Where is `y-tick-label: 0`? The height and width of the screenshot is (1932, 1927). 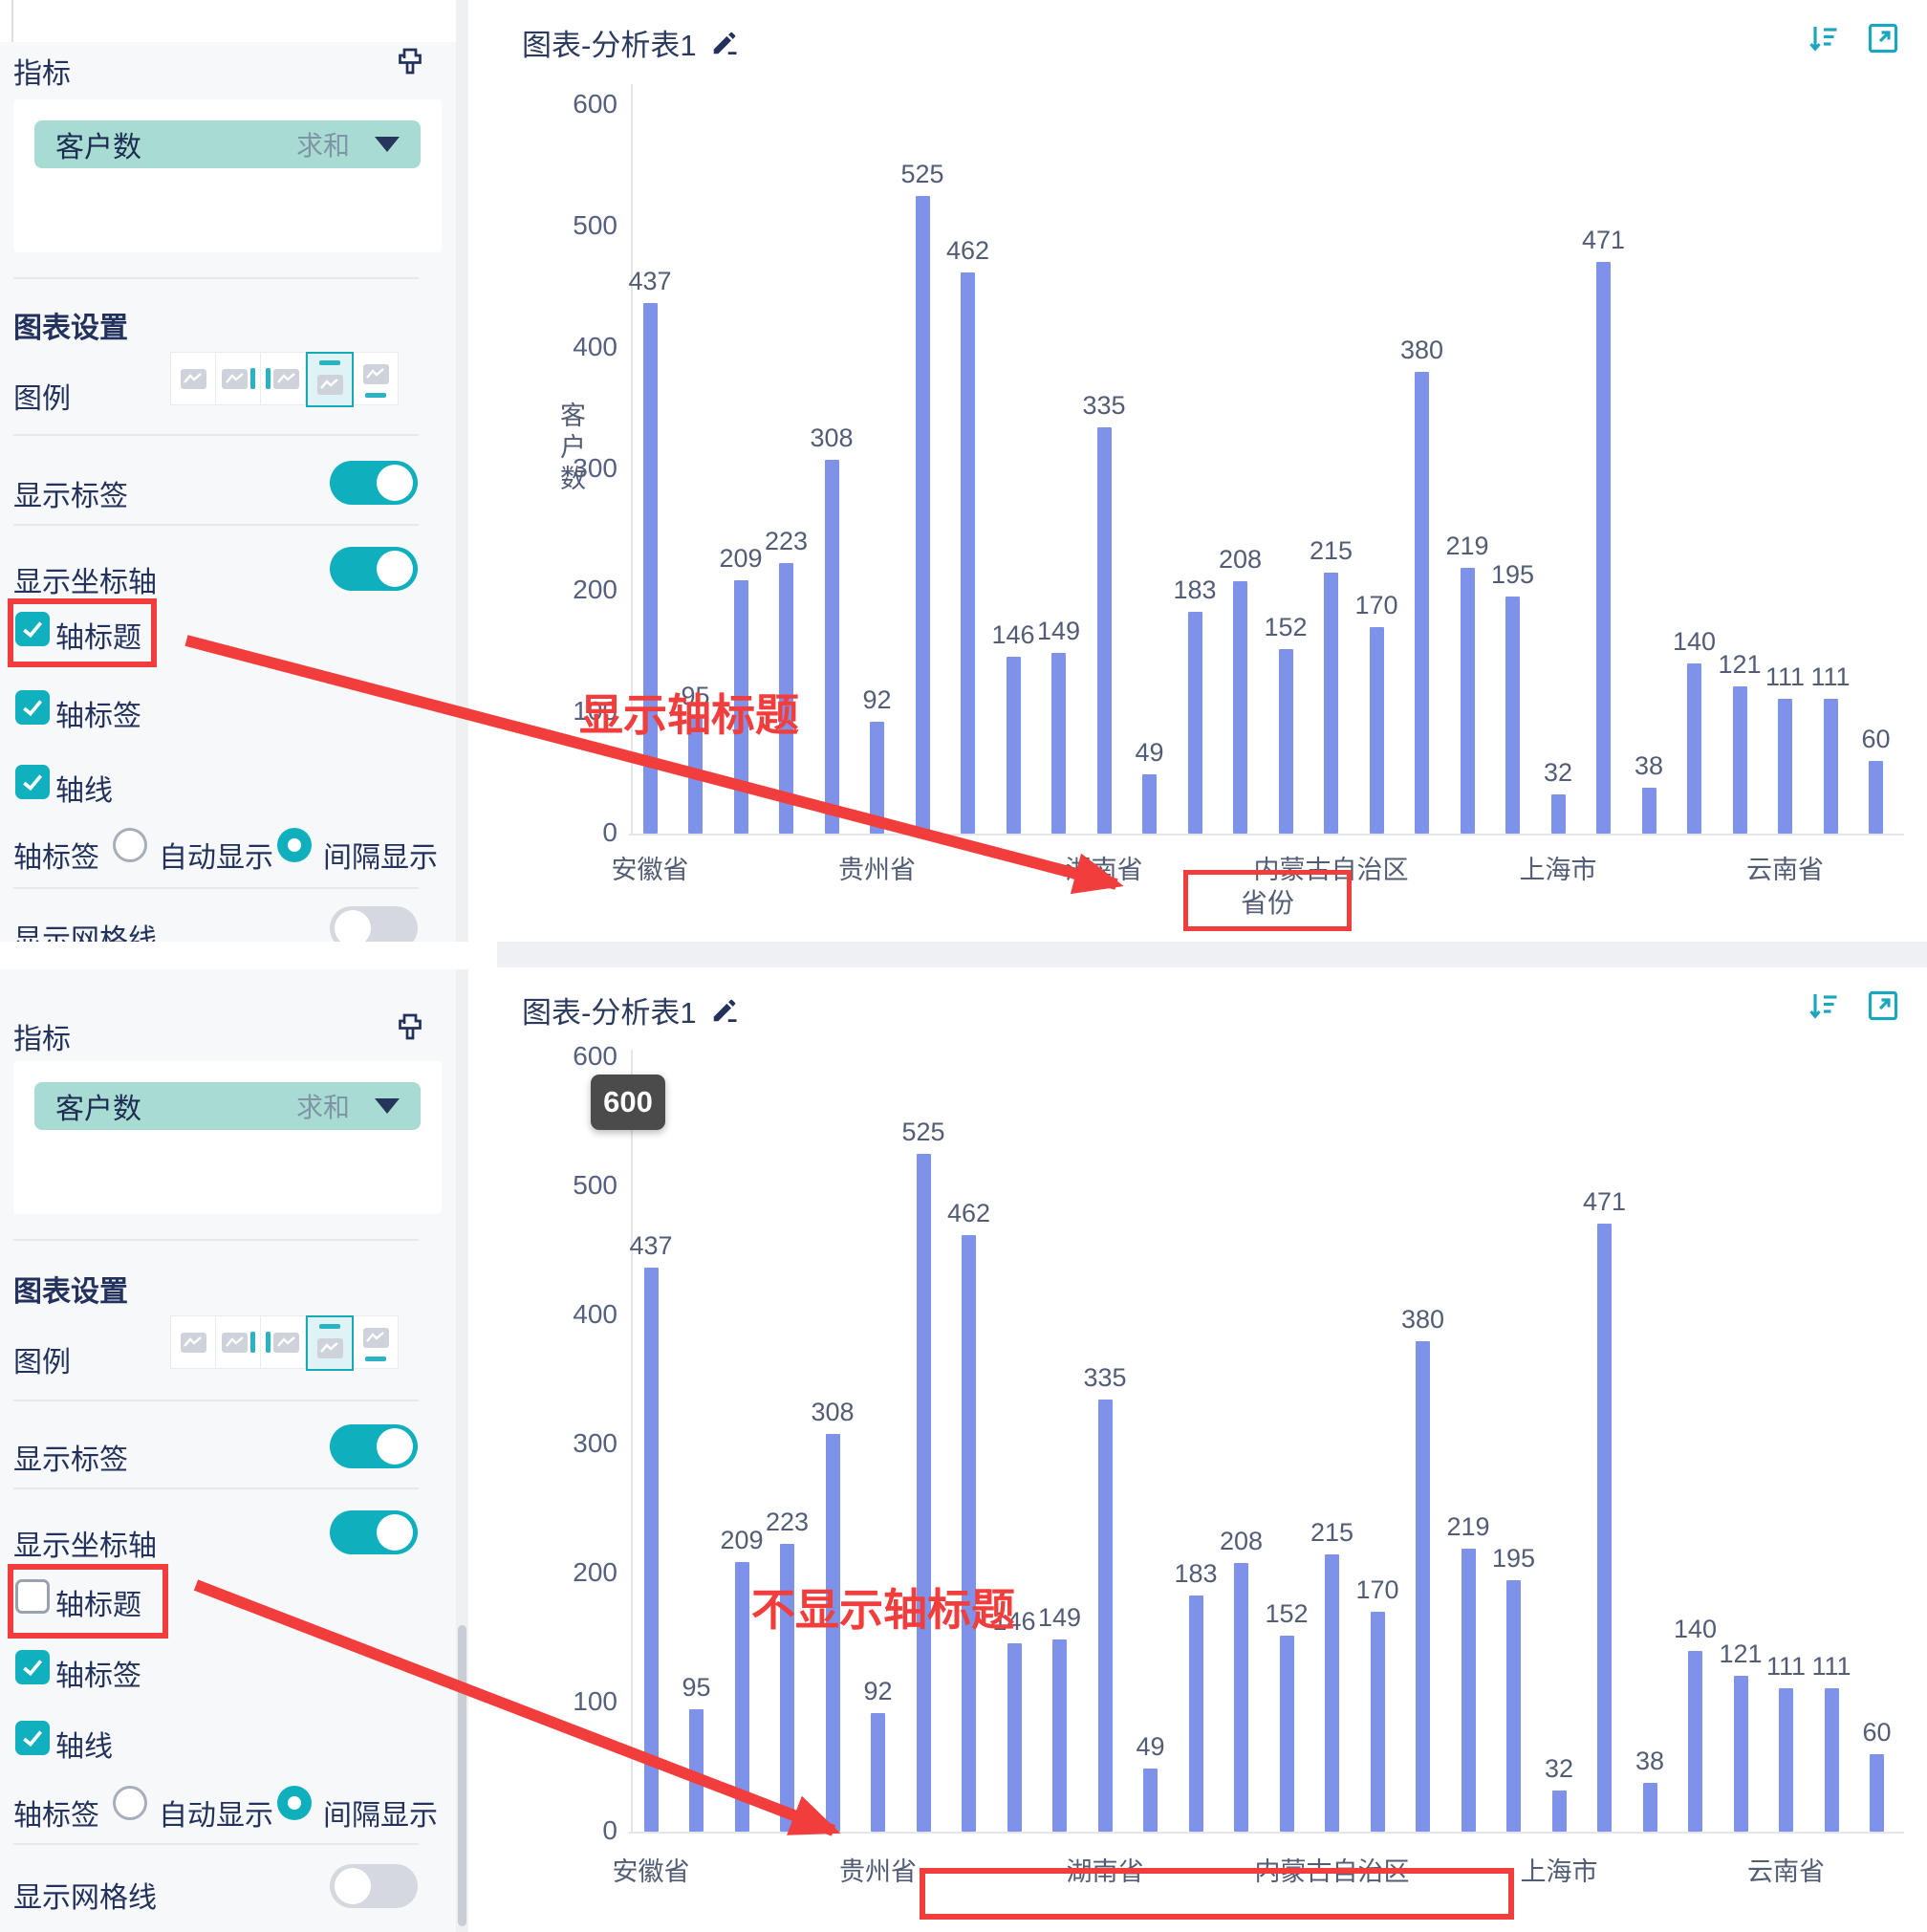 y-tick-label: 0 is located at coordinates (609, 832).